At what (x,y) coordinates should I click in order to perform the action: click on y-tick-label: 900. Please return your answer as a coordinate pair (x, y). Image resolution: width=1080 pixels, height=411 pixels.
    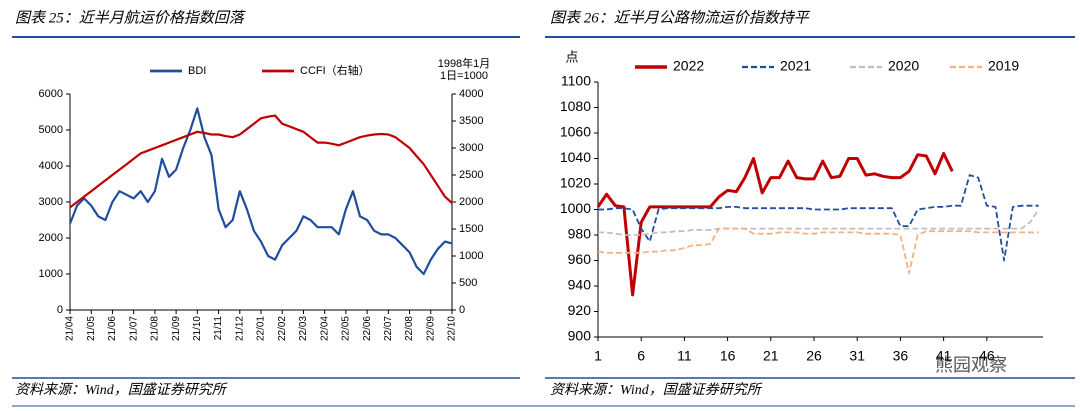
    Looking at the image, I should click on (580, 336).